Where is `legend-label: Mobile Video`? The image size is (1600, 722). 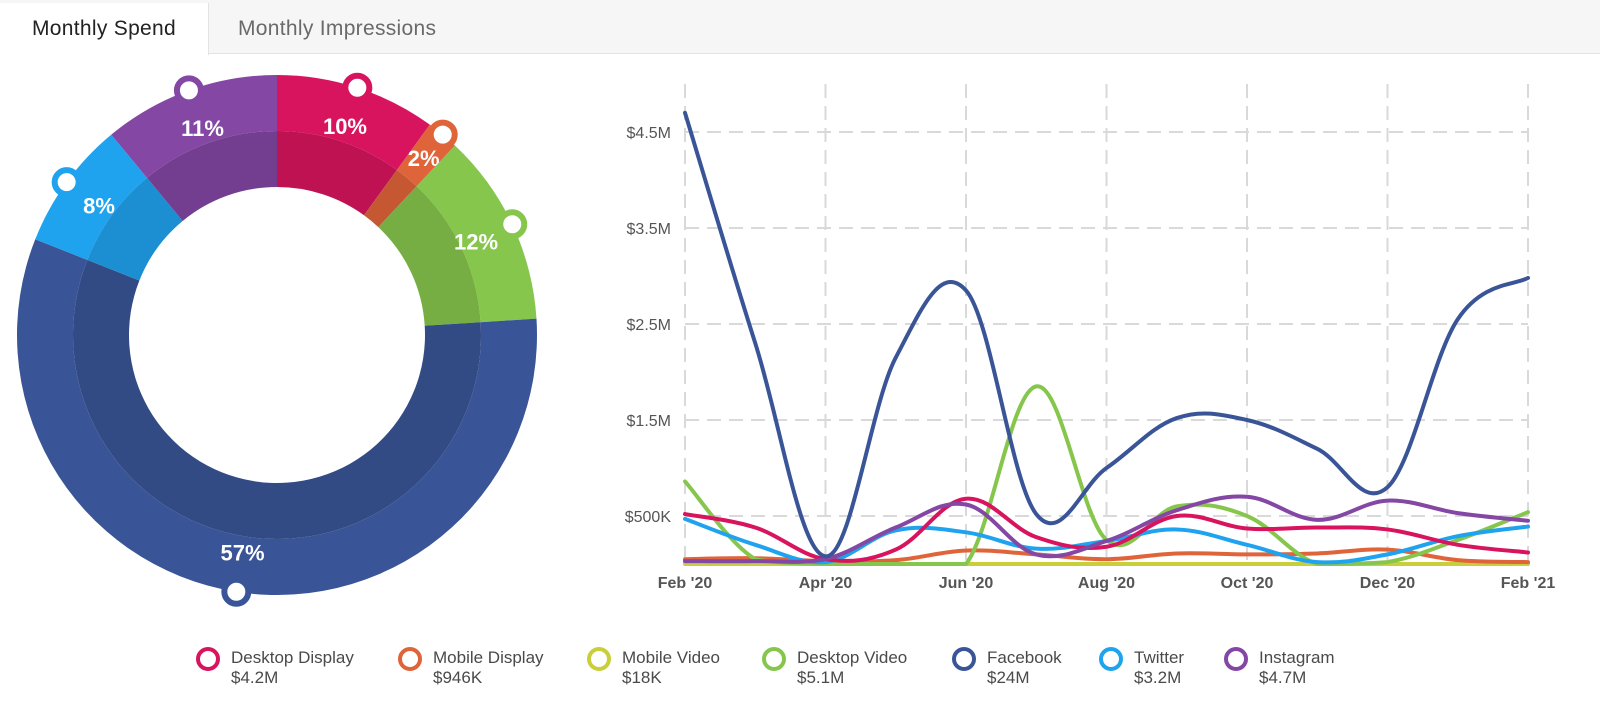
legend-label: Mobile Video is located at coordinates (671, 657).